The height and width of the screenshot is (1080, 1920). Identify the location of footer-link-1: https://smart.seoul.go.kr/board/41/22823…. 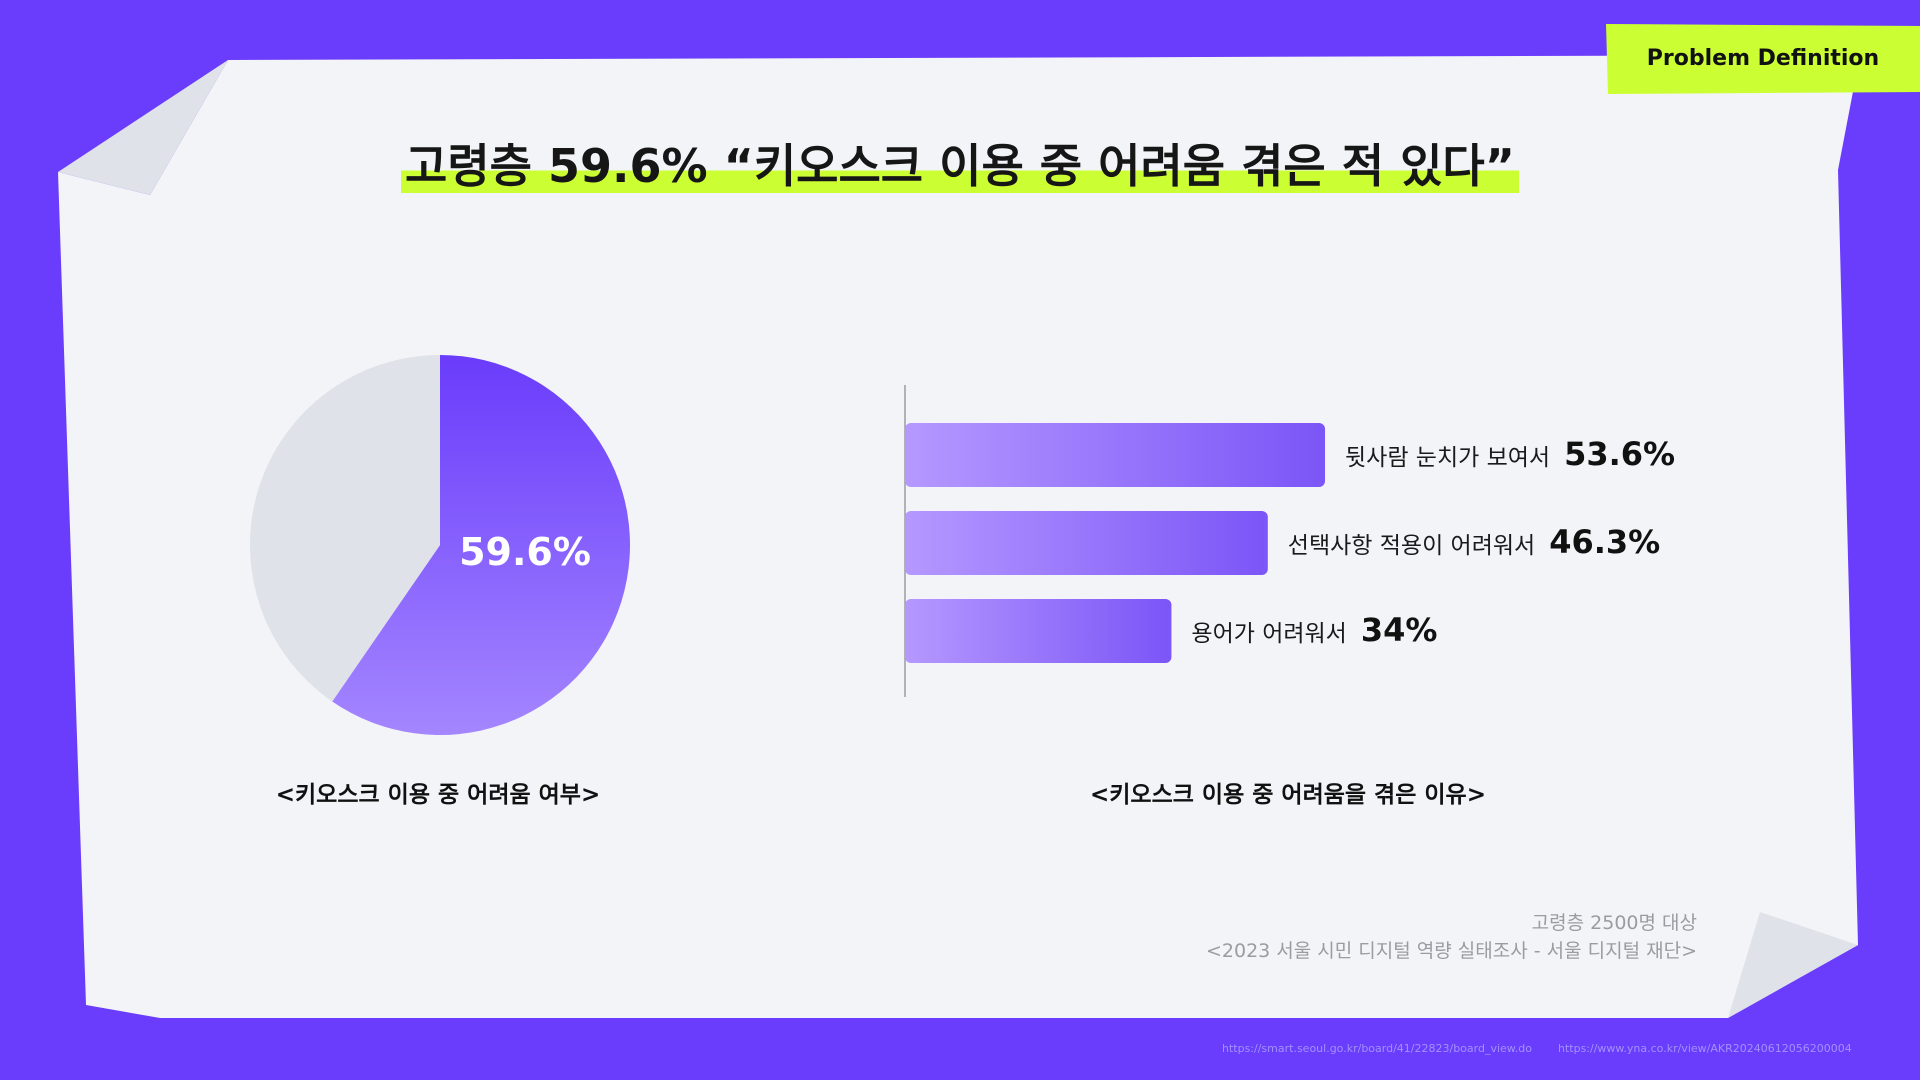
(1377, 1048).